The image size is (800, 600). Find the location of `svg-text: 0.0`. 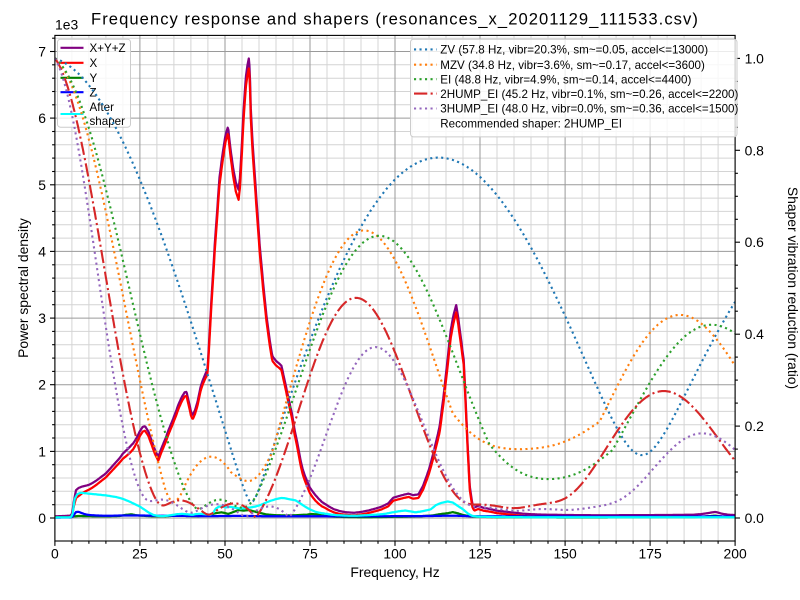

svg-text: 0.0 is located at coordinates (755, 518).